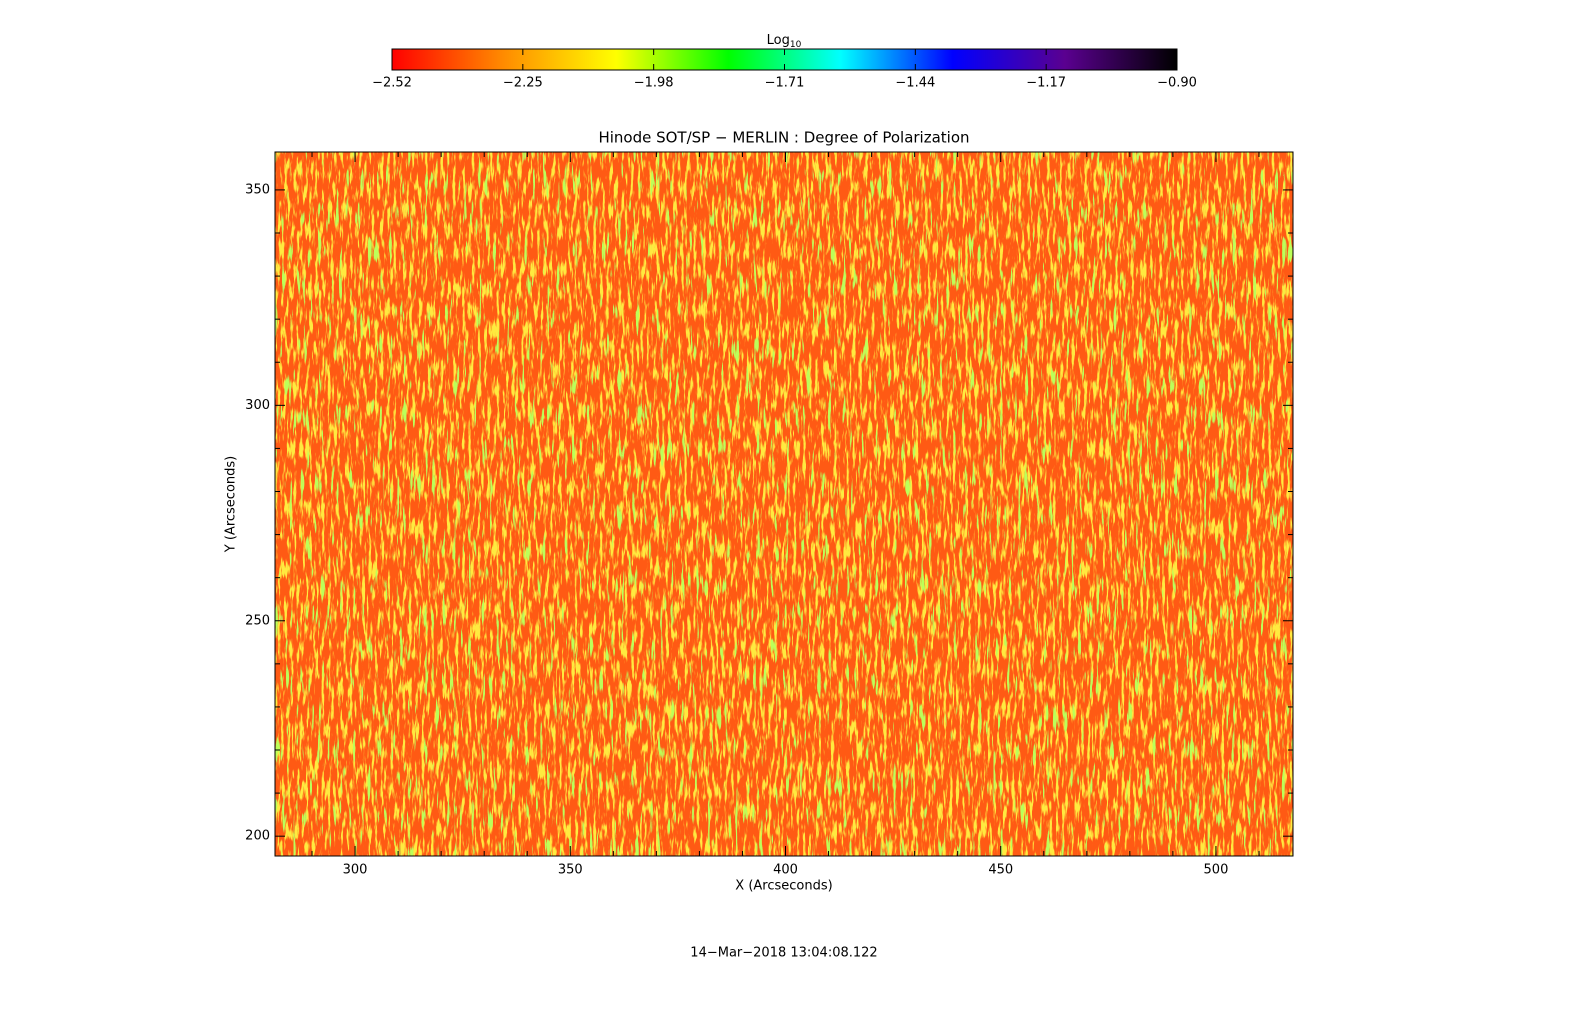 This screenshot has height=1024, width=1593. What do you see at coordinates (783, 953) in the screenshot?
I see `footer-timestamp: 14−Mar−2018 13:04:08.122` at bounding box center [783, 953].